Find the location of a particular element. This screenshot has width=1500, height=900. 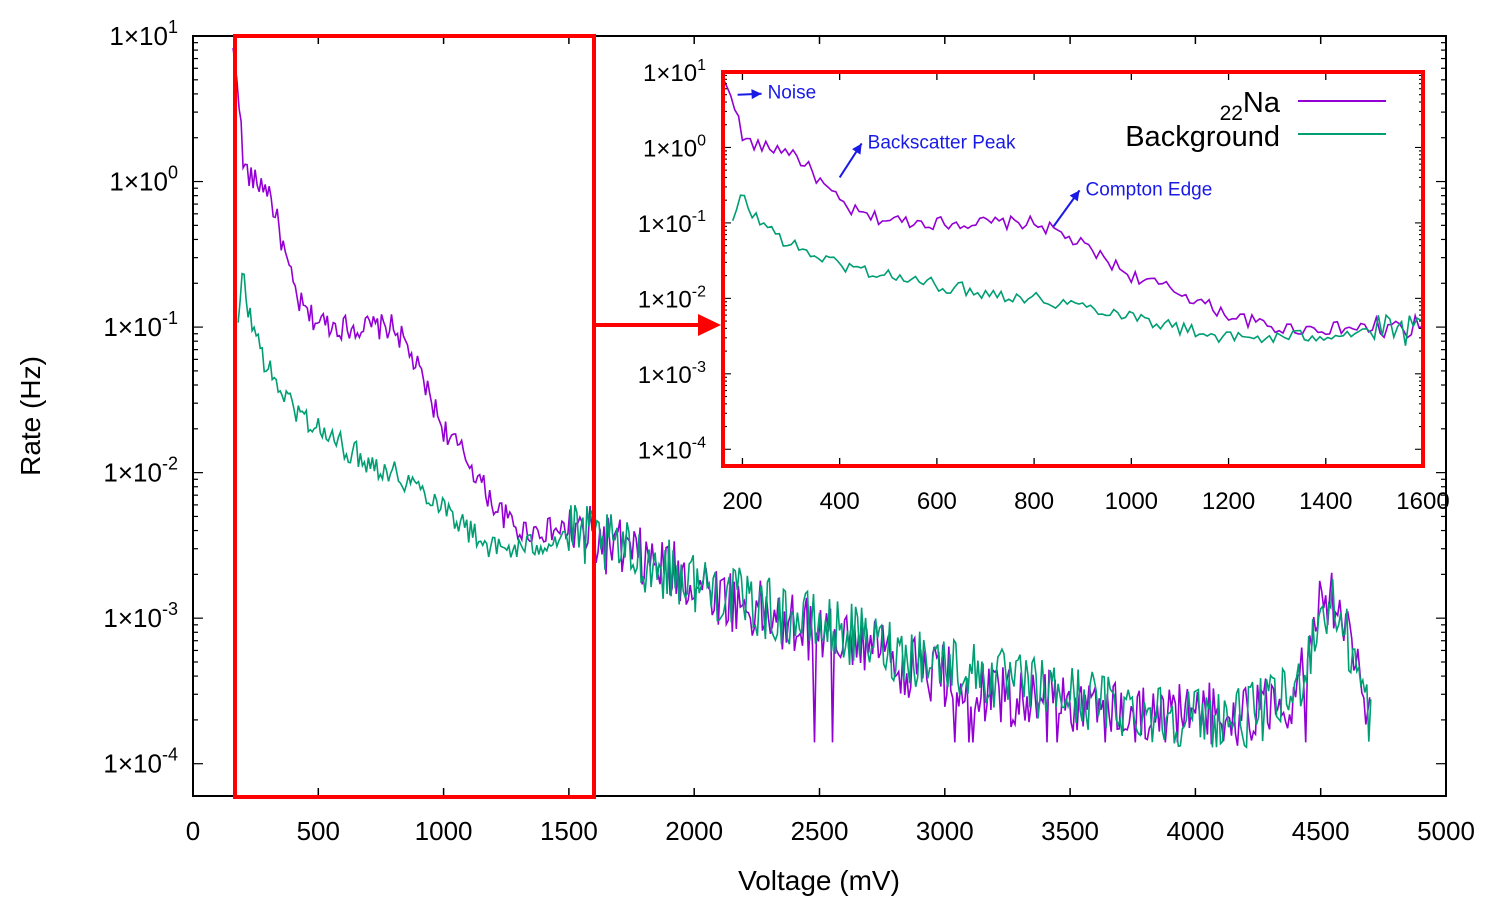

inset-x-tick-label: 1000 is located at coordinates (1131, 501).